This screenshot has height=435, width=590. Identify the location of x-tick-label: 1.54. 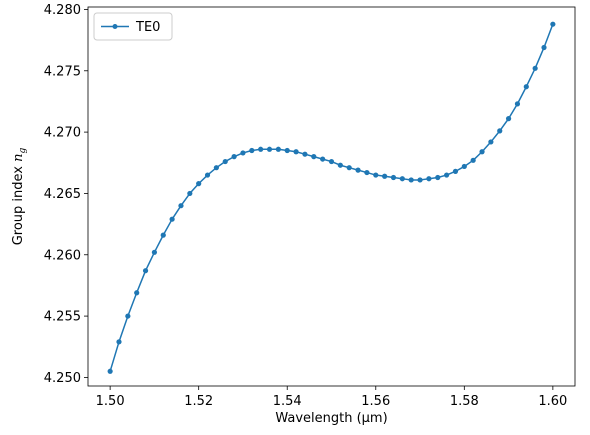
(287, 401).